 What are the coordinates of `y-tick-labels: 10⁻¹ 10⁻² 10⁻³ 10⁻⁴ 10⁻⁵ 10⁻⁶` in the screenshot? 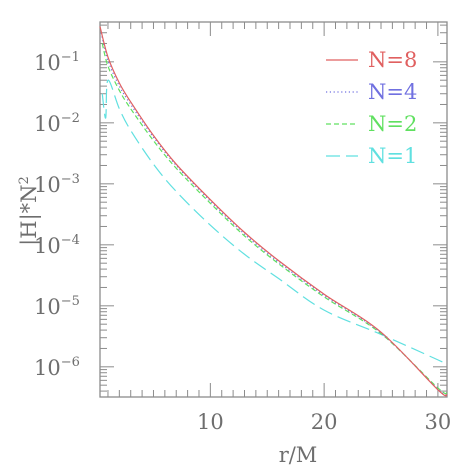 It's located at (57, 215).